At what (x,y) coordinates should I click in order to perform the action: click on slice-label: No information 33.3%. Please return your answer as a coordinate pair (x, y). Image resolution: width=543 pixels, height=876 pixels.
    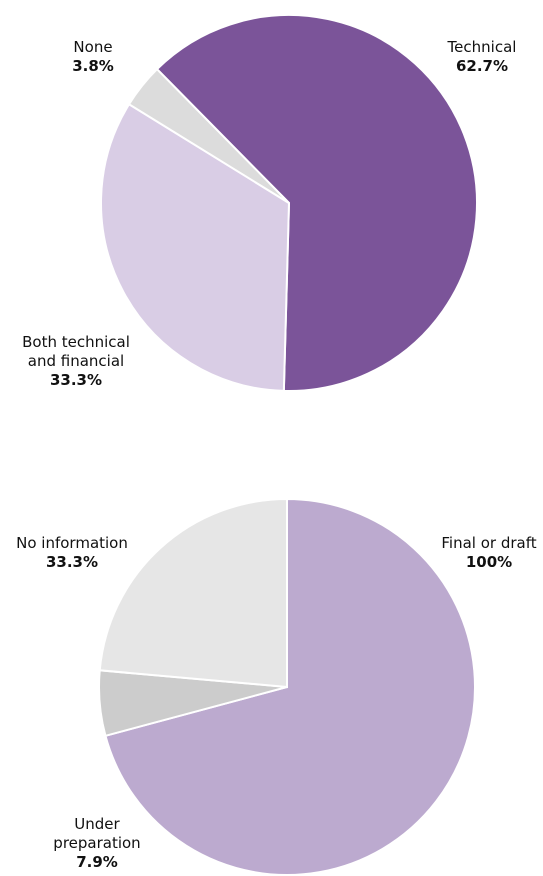
    Looking at the image, I should click on (72, 553).